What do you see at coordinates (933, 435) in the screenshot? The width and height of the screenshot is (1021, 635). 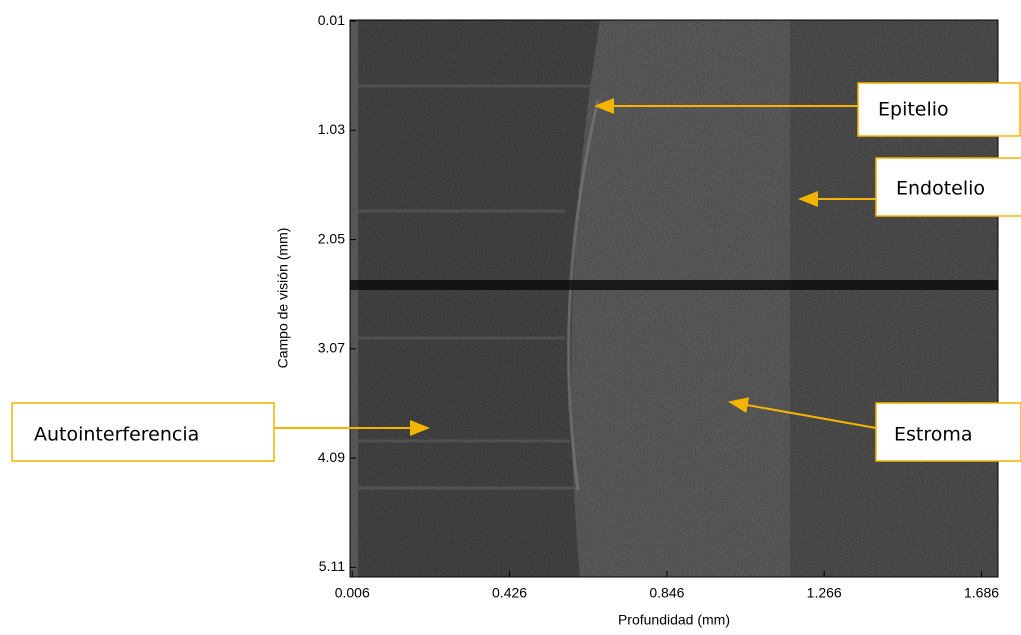 I see `annotation-text: Estroma` at bounding box center [933, 435].